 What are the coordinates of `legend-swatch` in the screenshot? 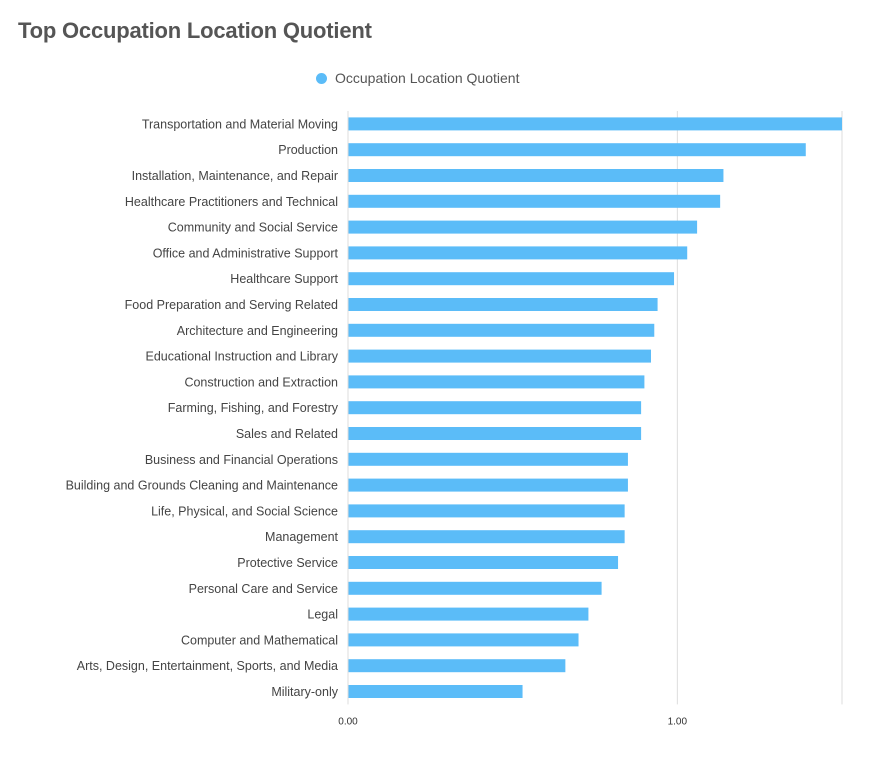 It's located at (321, 78).